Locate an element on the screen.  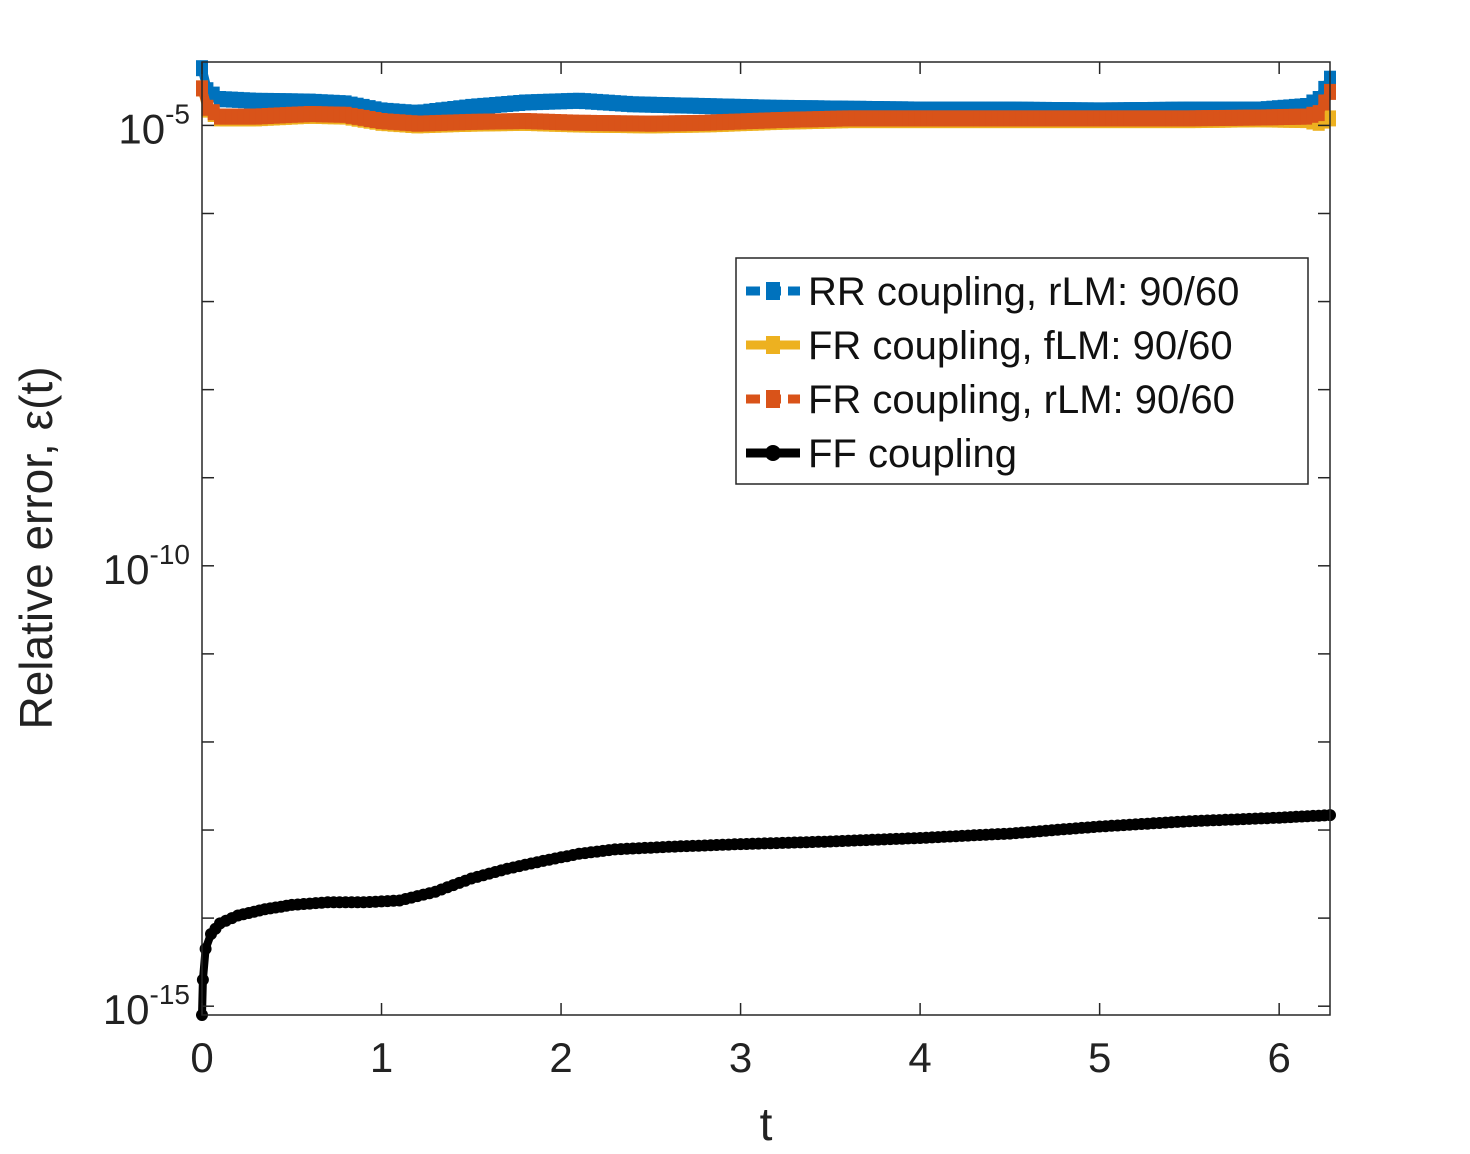
x-tick-label: 5 is located at coordinates (1099, 1057).